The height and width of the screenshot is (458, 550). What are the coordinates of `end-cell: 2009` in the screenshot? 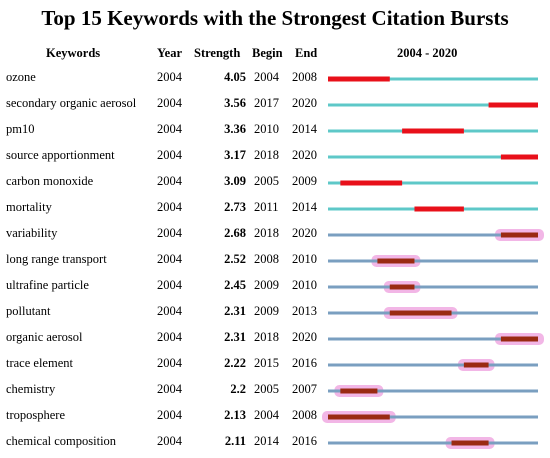 It's located at (304, 181).